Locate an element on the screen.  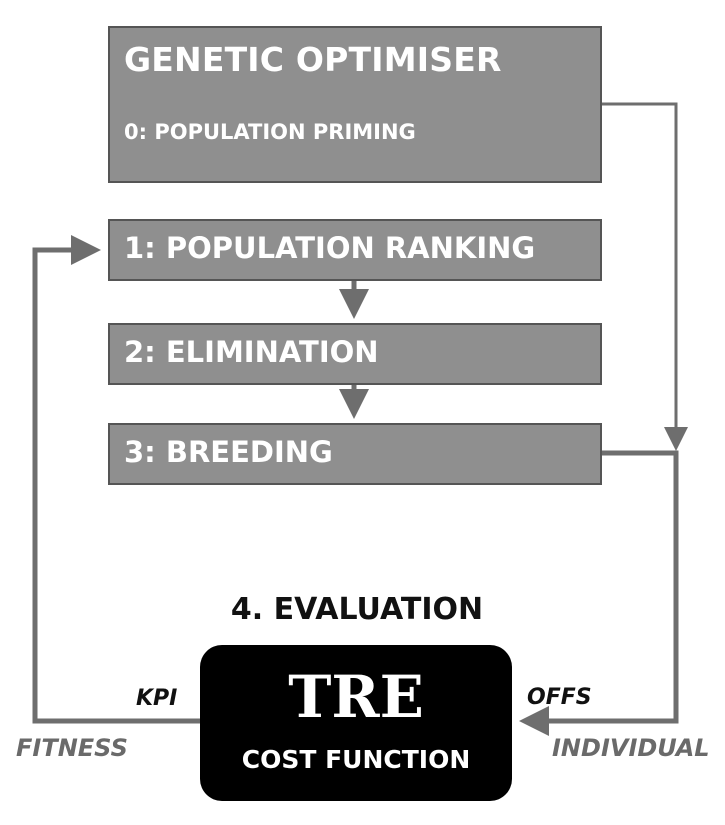
optimiser-title: GENETIC OPTIMISER is located at coordinates (313, 59).